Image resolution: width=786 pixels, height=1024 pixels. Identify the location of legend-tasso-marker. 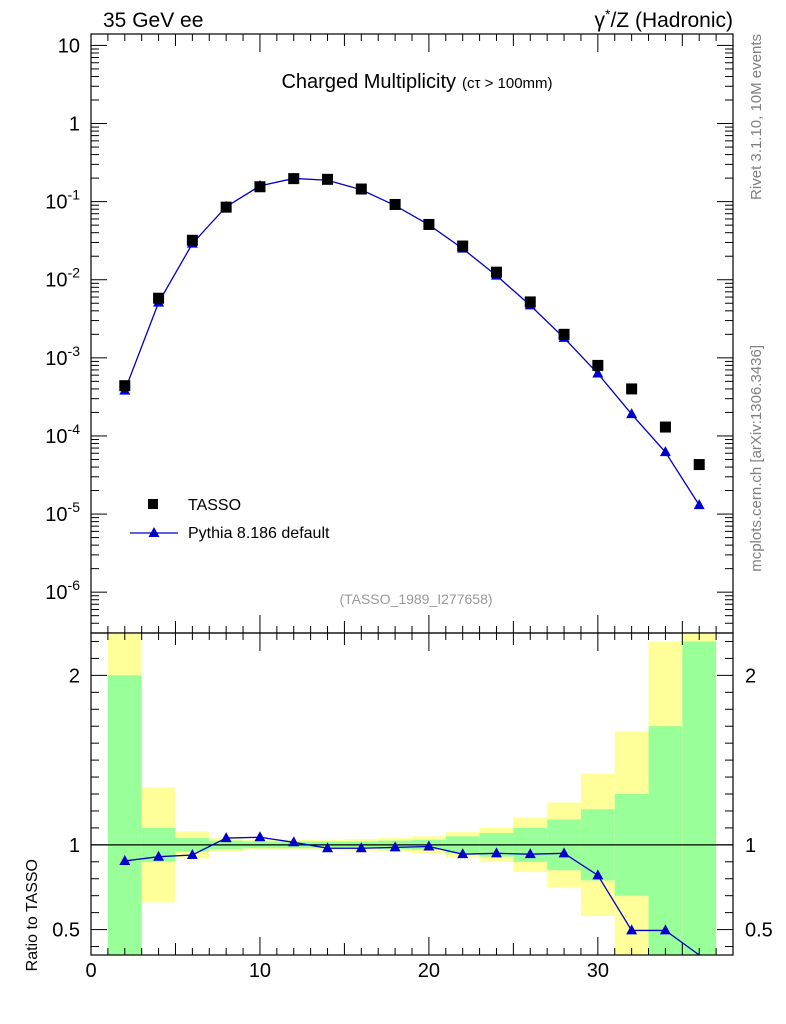
(153, 504).